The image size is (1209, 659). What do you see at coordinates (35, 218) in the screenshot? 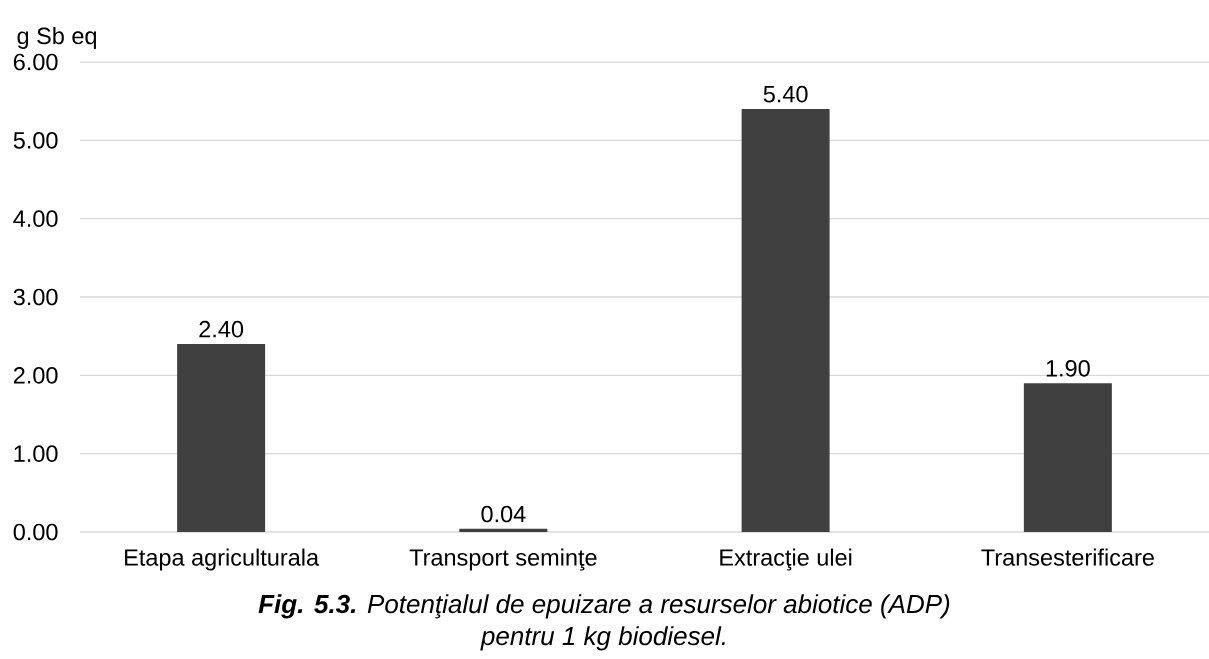
I see `y-tick-label: 4.00` at bounding box center [35, 218].